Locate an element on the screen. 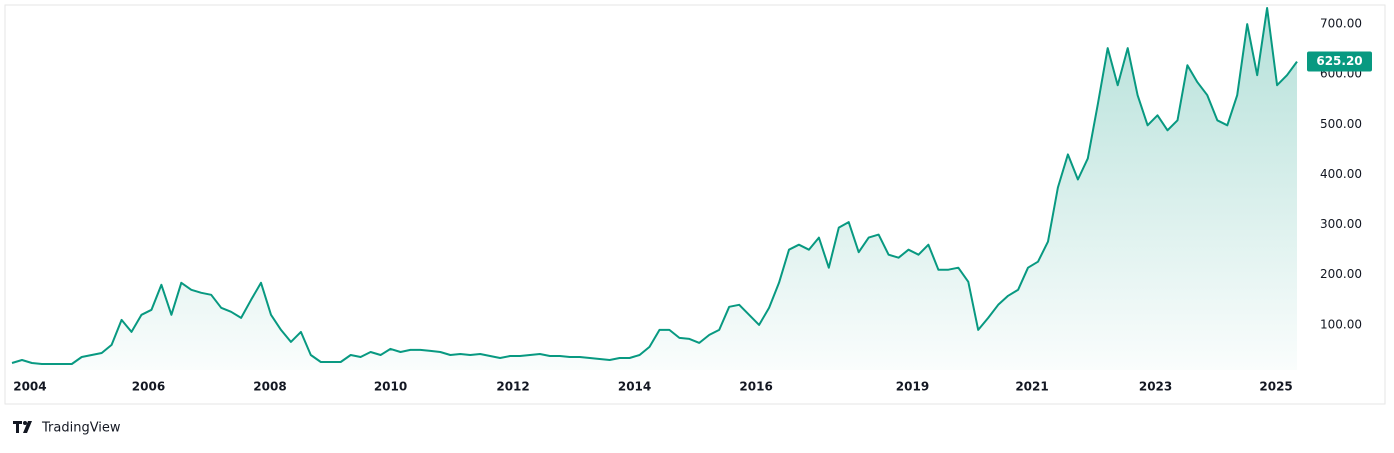 This screenshot has width=1394, height=453. y-tick-label: 400.00 is located at coordinates (1341, 174).